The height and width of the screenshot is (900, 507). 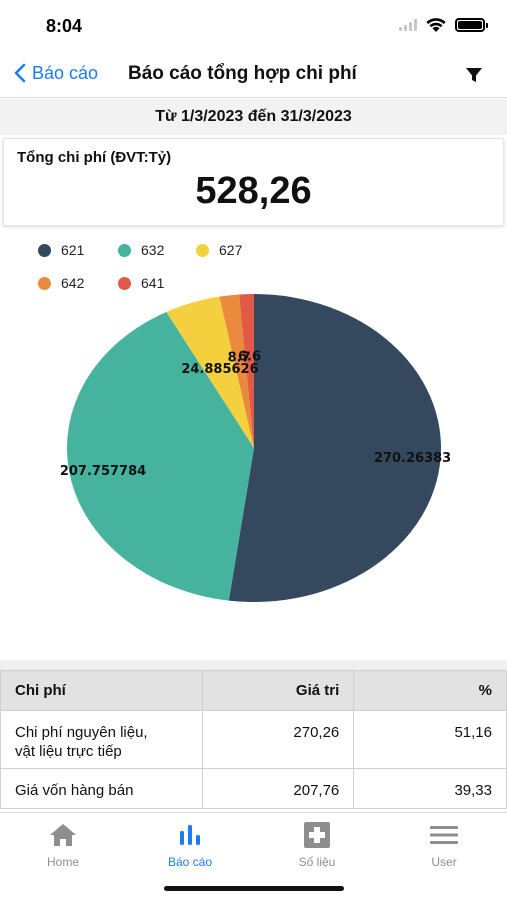 I want to click on table-header-row: Chi phí Giá tri %, so click(x=253, y=690).